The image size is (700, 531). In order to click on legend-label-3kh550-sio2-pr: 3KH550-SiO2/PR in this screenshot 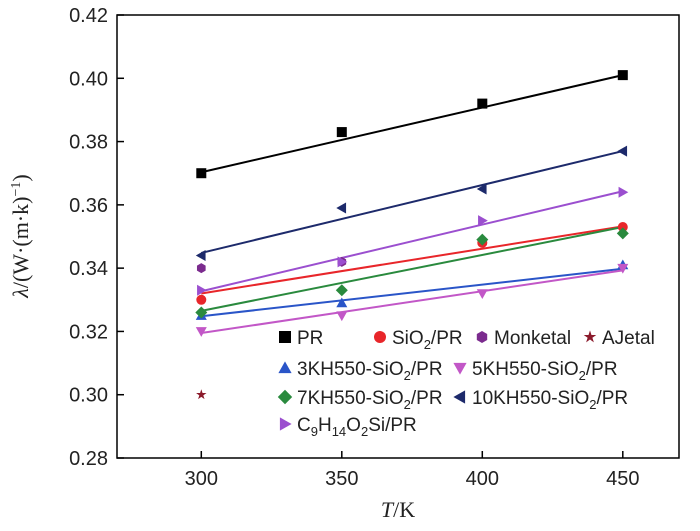, I will do `click(370, 371)`.